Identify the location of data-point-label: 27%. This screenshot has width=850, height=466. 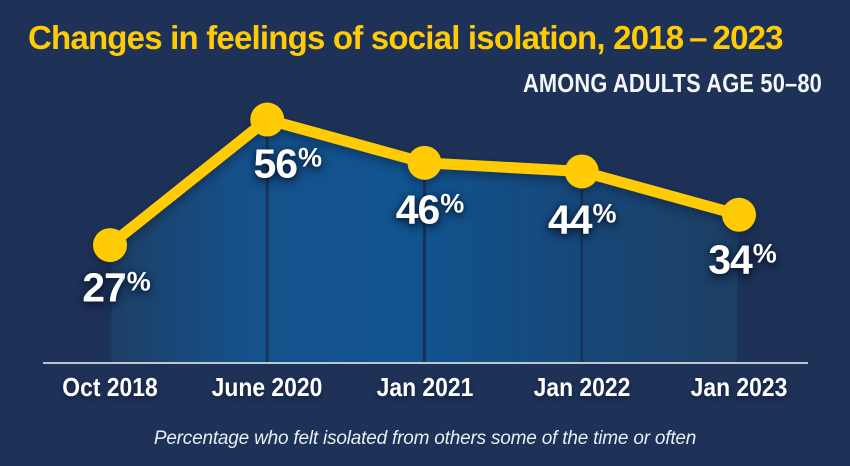
(116, 287).